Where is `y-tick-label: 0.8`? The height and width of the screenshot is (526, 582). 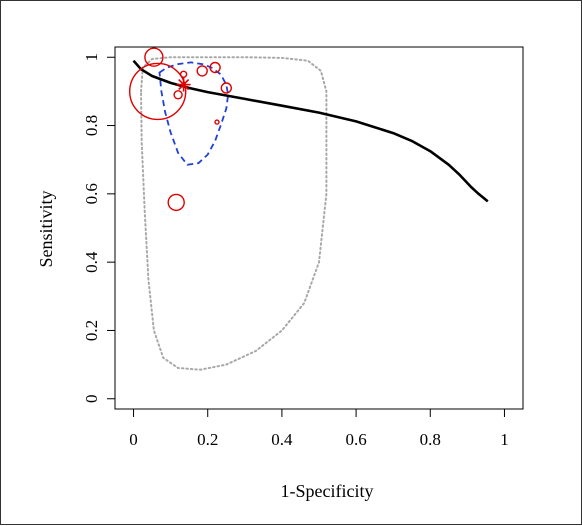
y-tick-label: 0.8 is located at coordinates (91, 125).